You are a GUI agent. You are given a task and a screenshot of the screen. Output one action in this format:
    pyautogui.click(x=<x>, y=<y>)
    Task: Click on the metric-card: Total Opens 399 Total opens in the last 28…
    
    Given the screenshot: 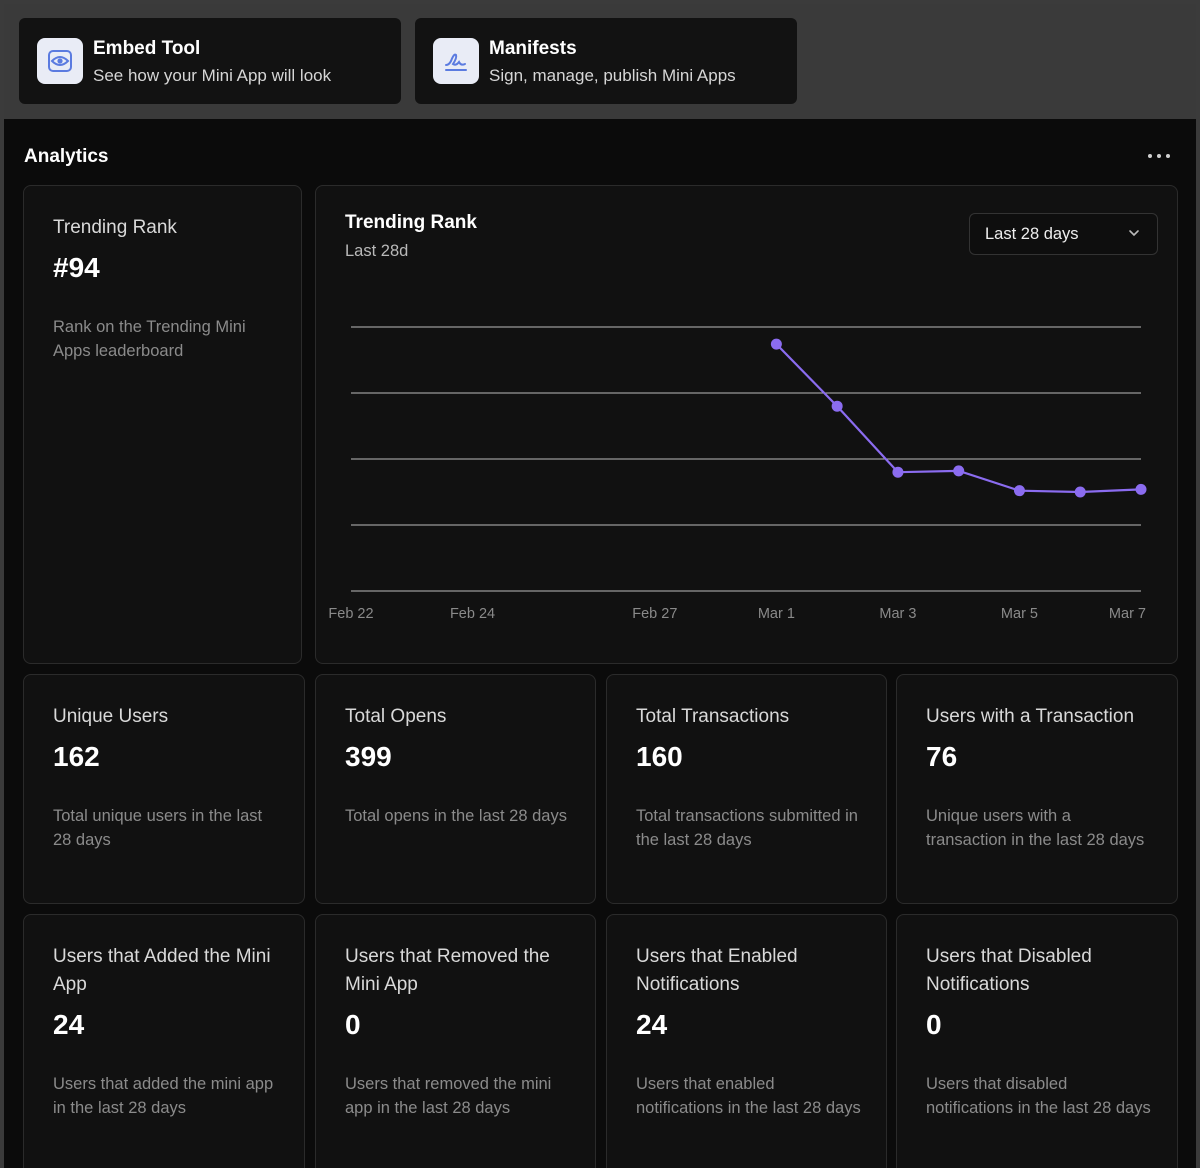 What is the action you would take?
    pyautogui.click(x=455, y=789)
    